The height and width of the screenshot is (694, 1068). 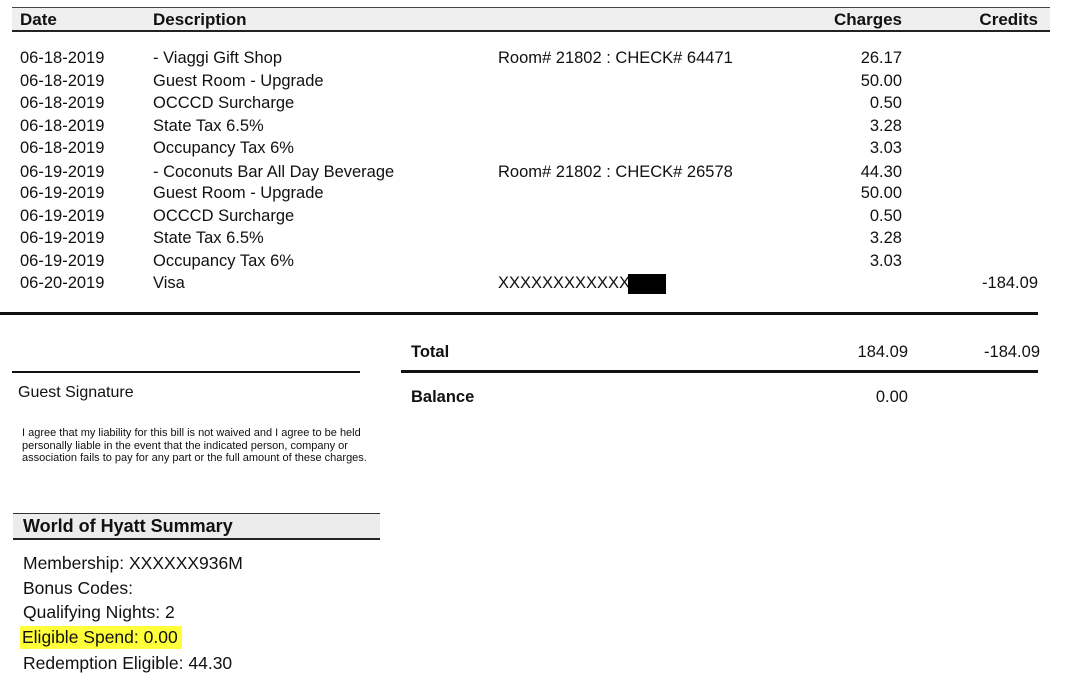 What do you see at coordinates (274, 172) in the screenshot?
I see `item-description: - Coconuts Bar All Day Beverage` at bounding box center [274, 172].